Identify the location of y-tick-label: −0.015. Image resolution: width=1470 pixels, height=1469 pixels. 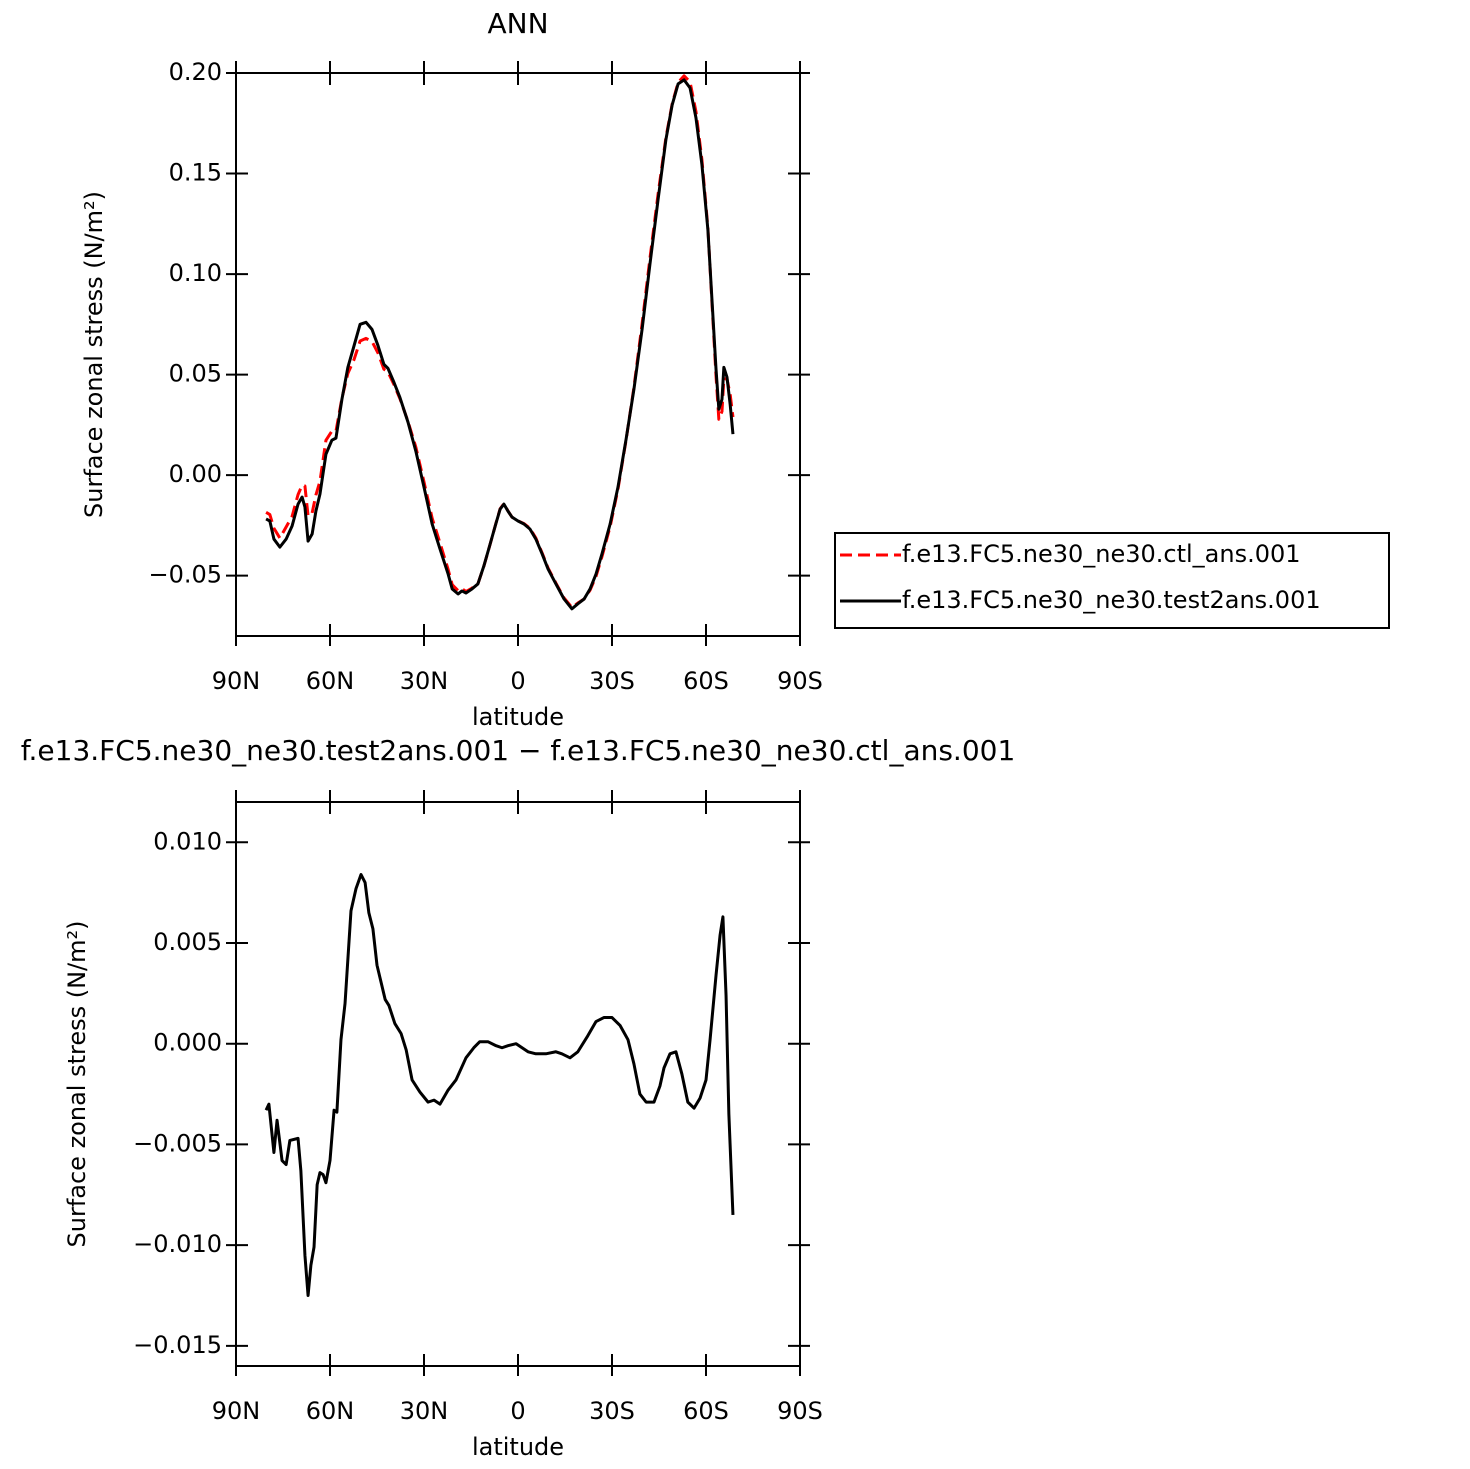
(177, 1345).